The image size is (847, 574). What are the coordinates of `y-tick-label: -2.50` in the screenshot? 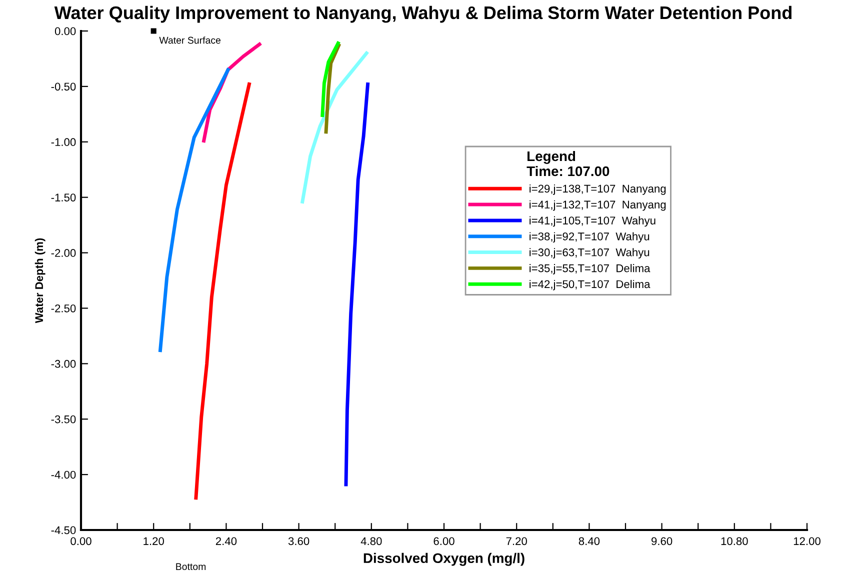 It's located at (63, 308).